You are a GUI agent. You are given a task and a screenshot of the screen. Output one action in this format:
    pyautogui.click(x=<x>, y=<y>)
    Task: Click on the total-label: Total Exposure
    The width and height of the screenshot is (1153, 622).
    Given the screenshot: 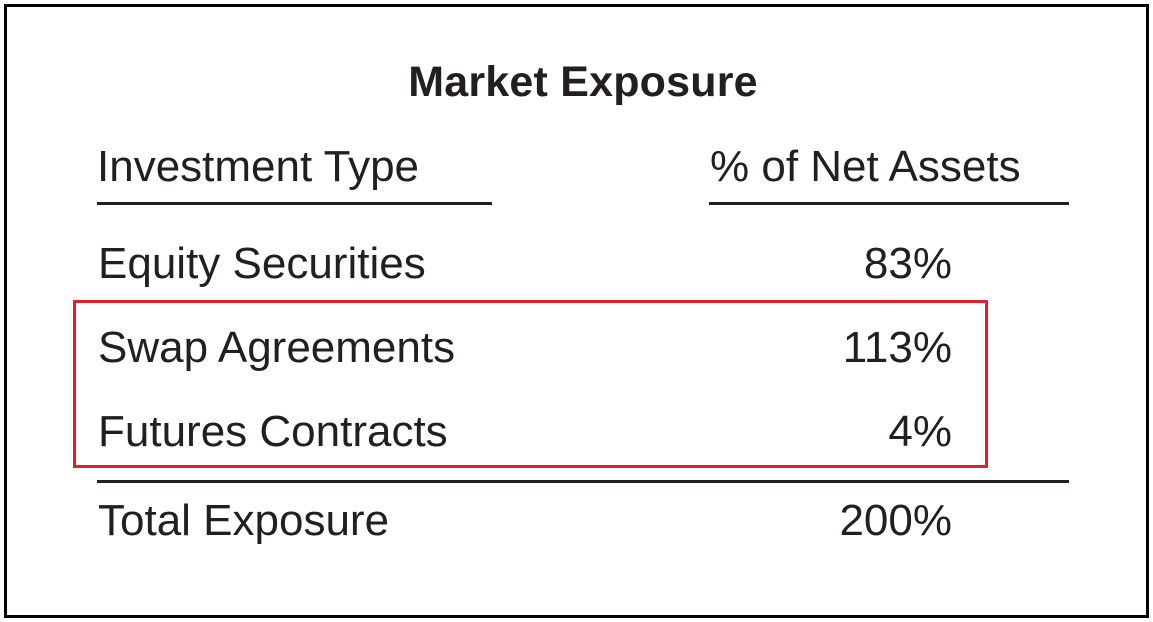 What is the action you would take?
    pyautogui.click(x=244, y=520)
    